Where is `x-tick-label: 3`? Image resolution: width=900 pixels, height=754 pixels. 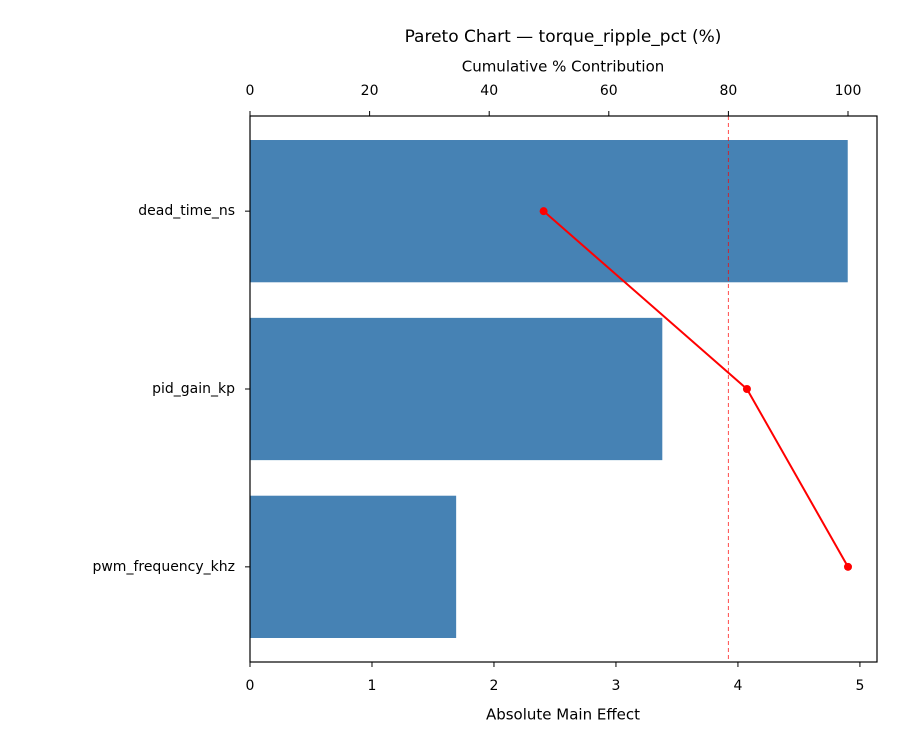 x-tick-label: 3 is located at coordinates (615, 686).